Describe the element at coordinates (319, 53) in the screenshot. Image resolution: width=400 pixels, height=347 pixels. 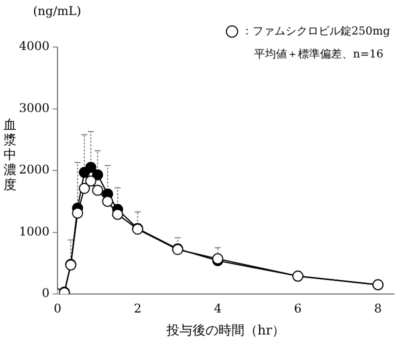
I see `annotation: 平均値＋標準偏差、n=16` at that location.